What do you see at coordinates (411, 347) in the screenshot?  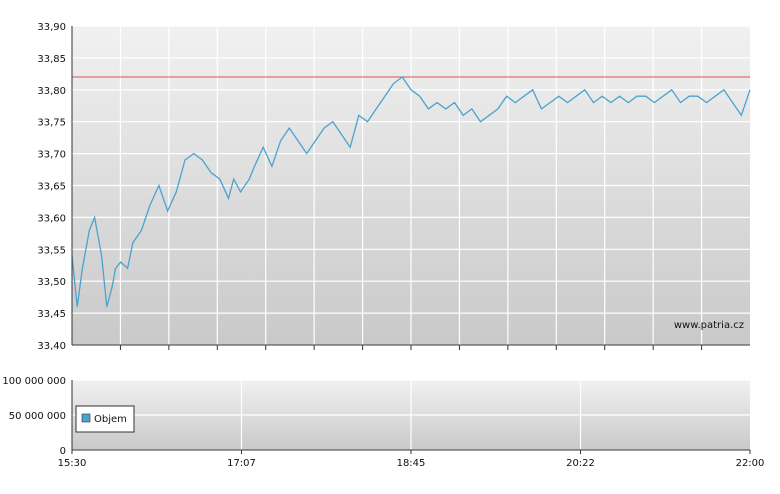 I see `price-x-axis` at bounding box center [411, 347].